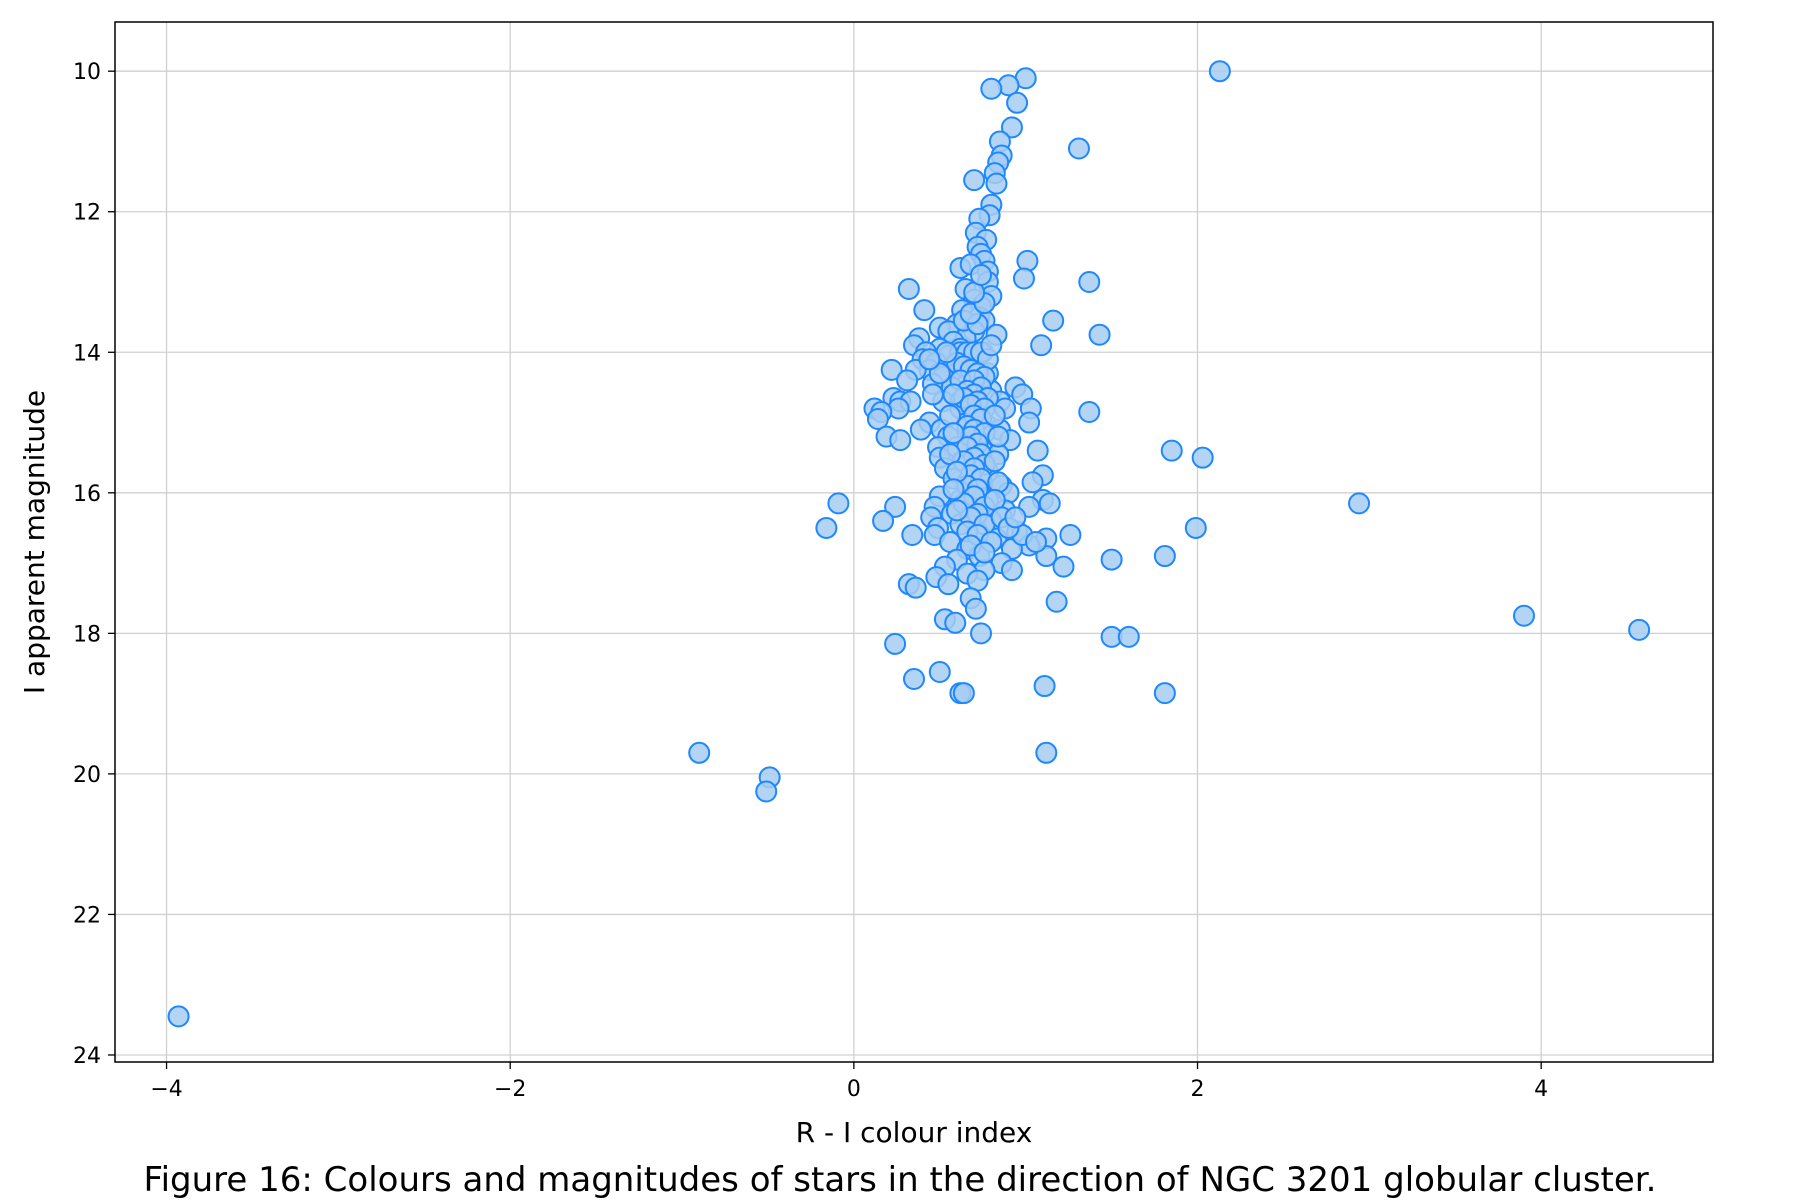 This screenshot has height=1200, width=1800. I want to click on y-tick-label: 24, so click(87, 1056).